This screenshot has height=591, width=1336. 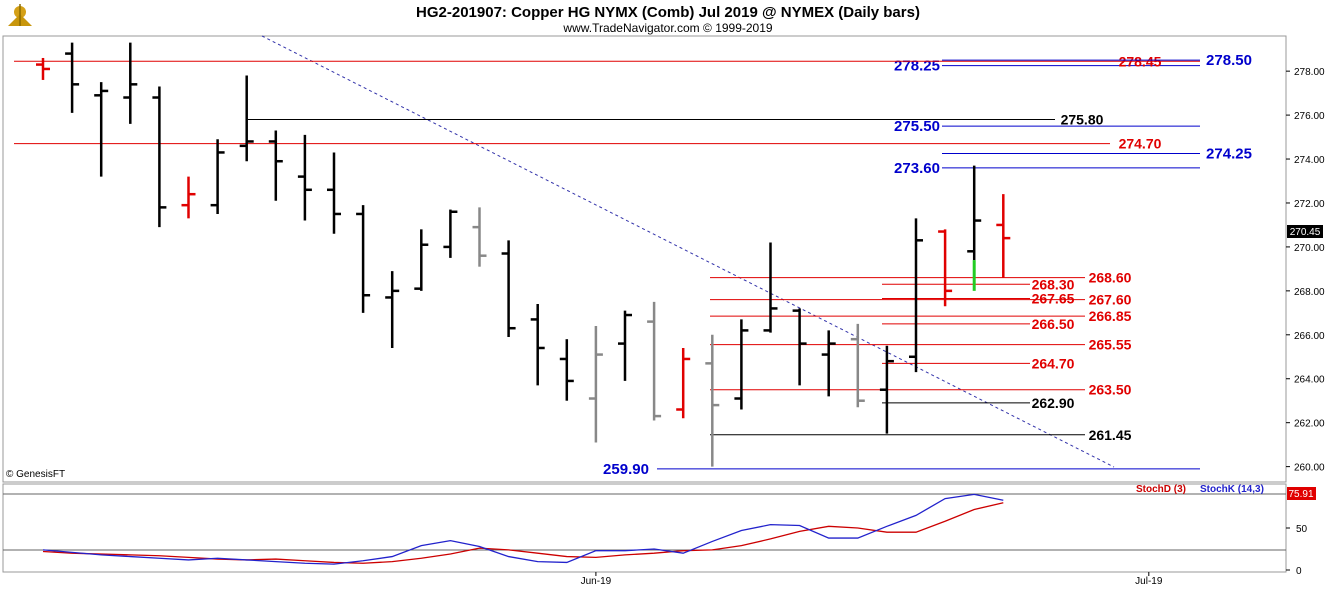 I want to click on logo-icon, so click(x=20, y=15).